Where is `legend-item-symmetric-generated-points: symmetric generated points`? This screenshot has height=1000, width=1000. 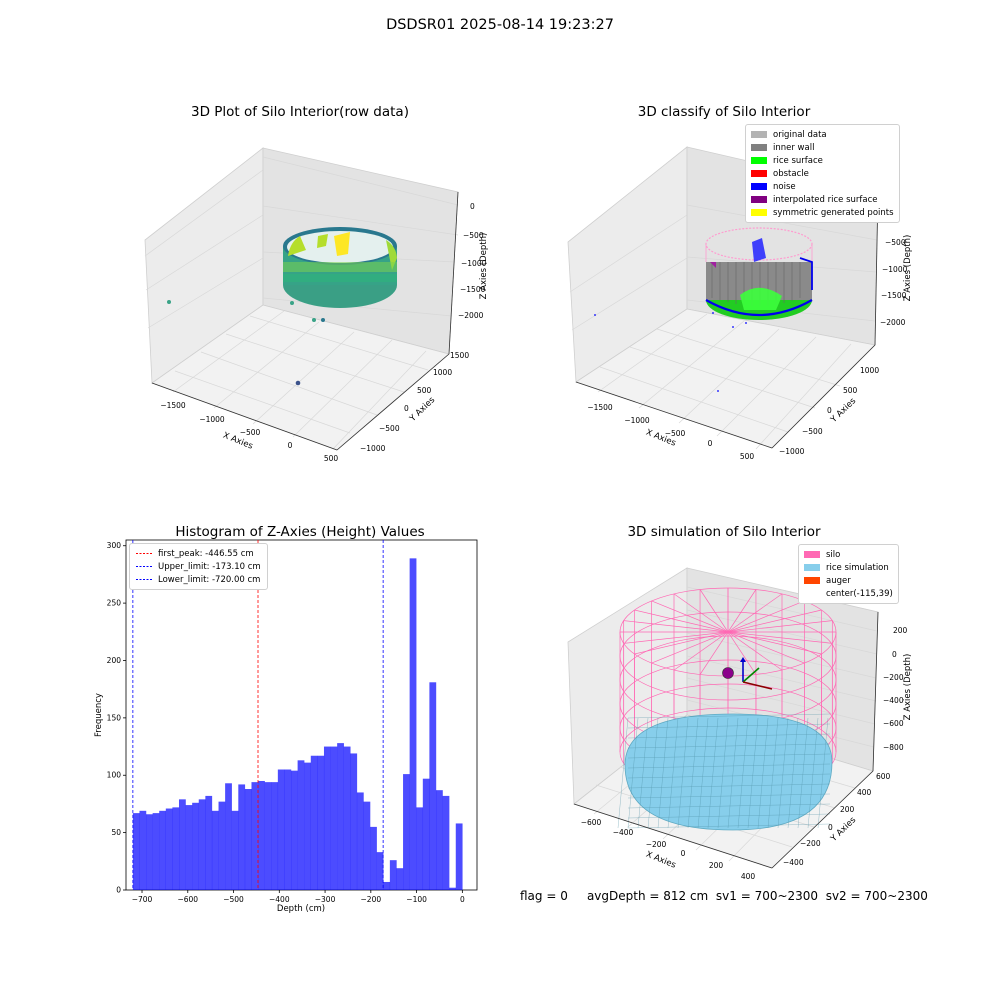 legend-item-symmetric-generated-points: symmetric generated points is located at coordinates (822, 212).